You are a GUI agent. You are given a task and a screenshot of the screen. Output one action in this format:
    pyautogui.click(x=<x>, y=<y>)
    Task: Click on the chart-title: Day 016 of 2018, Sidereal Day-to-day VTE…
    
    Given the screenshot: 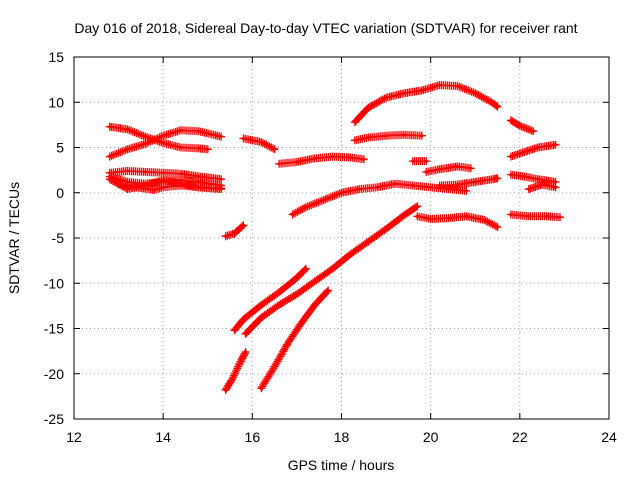 What is the action you would take?
    pyautogui.click(x=325, y=28)
    